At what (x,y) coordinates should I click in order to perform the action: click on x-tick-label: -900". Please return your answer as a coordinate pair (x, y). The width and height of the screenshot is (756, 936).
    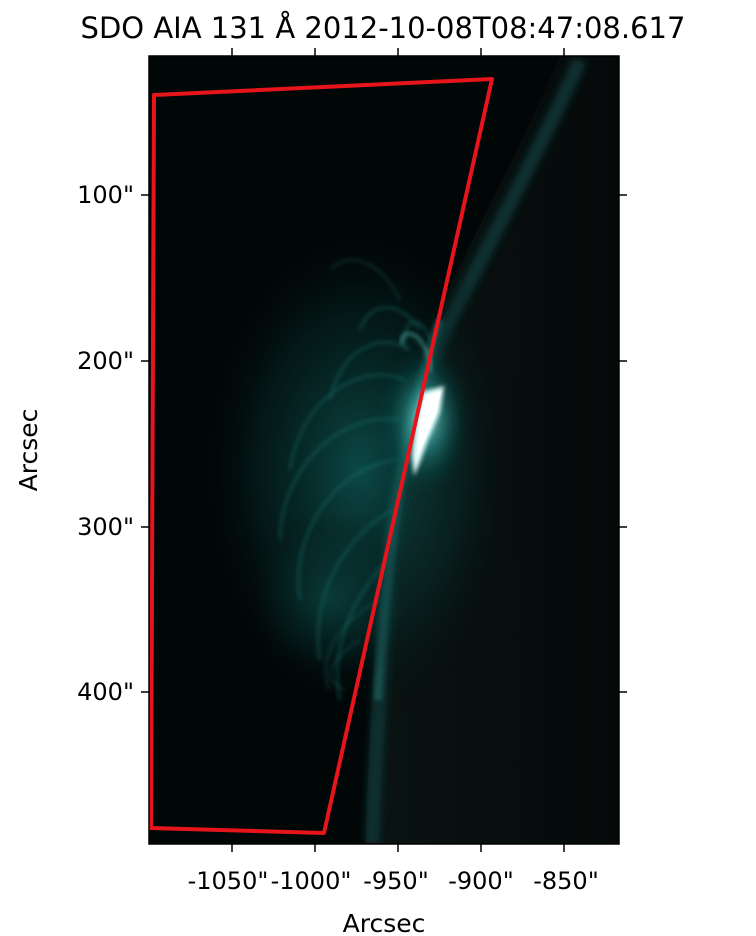
    Looking at the image, I should click on (481, 881).